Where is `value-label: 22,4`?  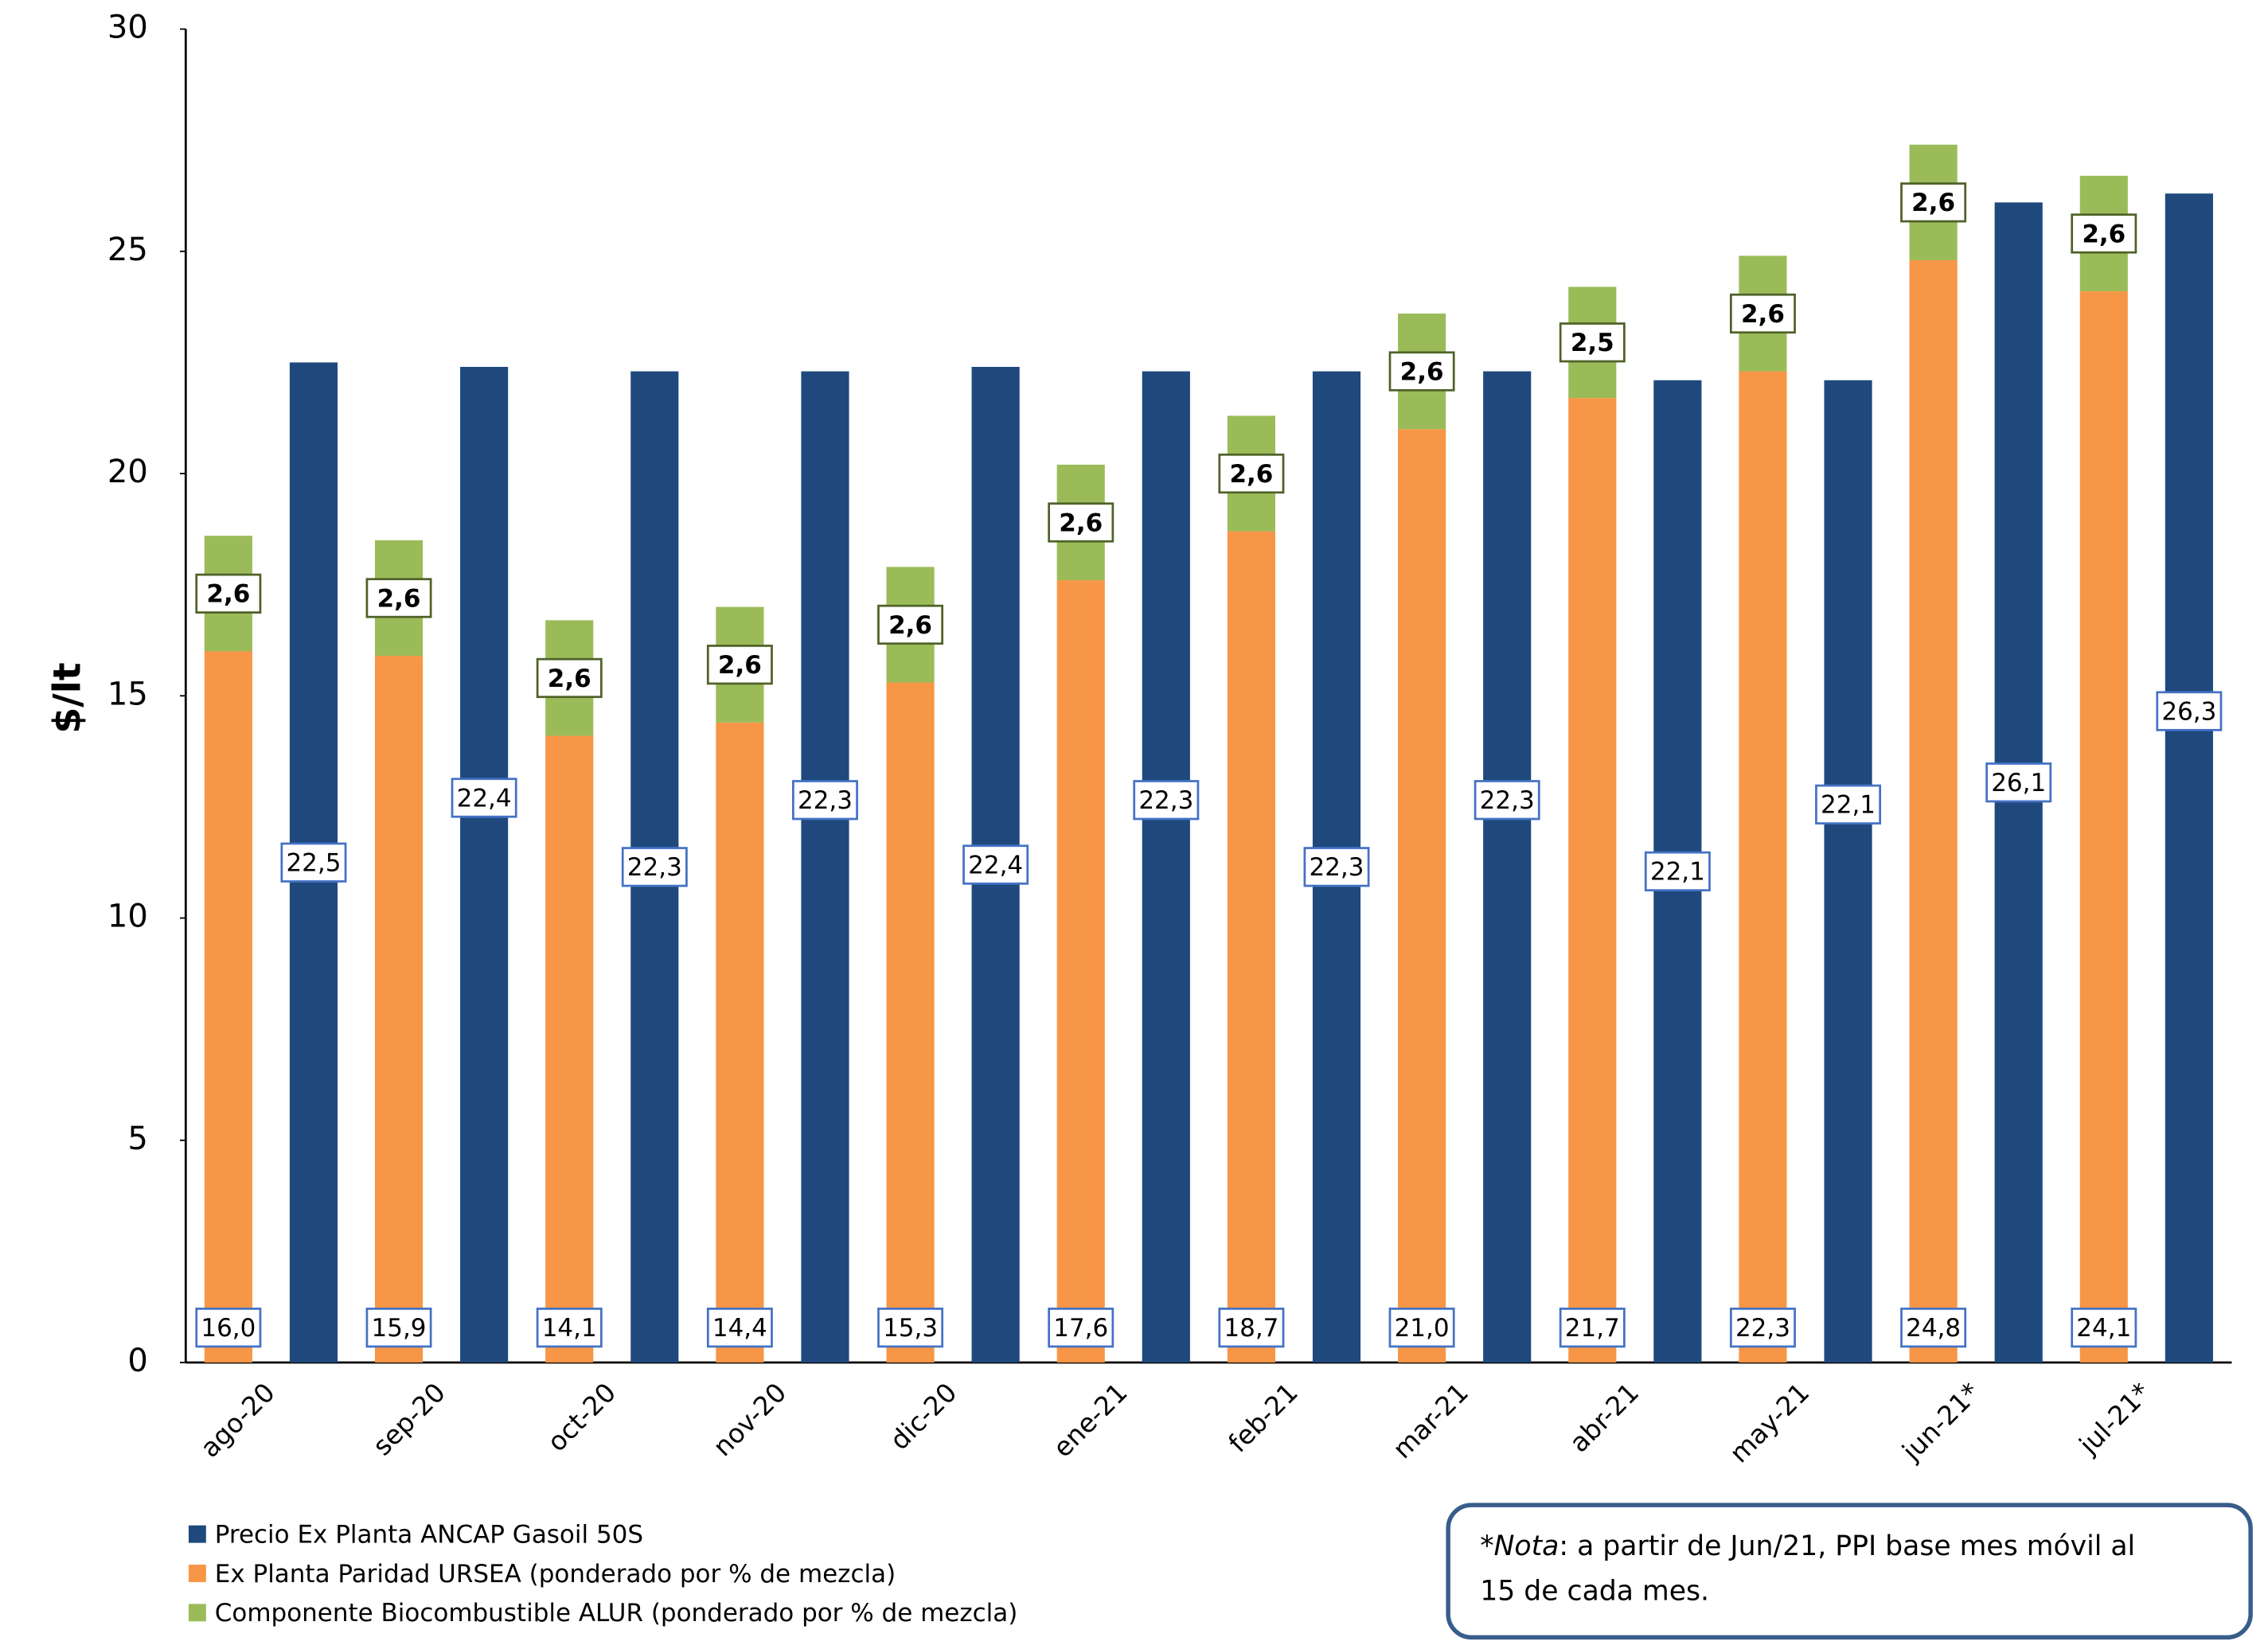 value-label: 22,4 is located at coordinates (996, 865).